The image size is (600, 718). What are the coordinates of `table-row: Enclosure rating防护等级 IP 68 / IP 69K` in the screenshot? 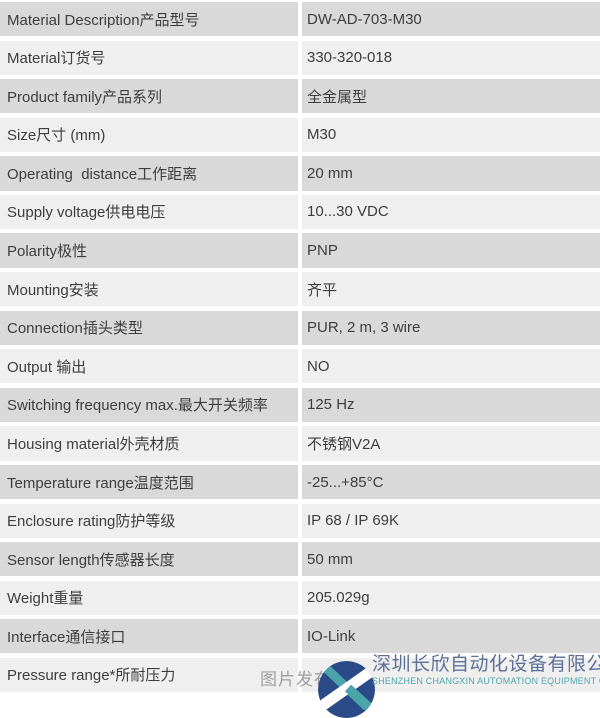 It's located at (300, 520).